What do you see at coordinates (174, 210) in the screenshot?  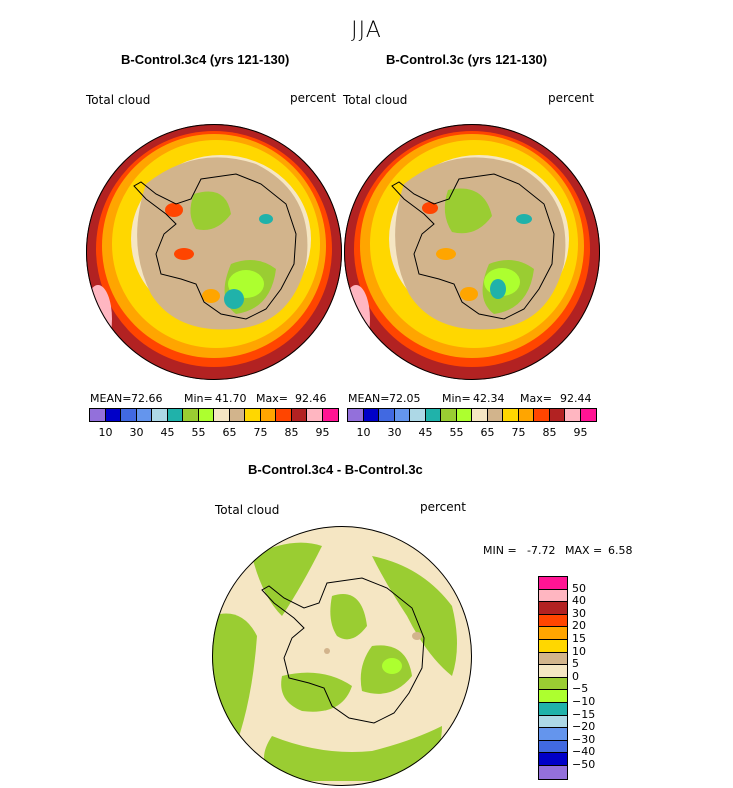 I see `panel1-red-spot` at bounding box center [174, 210].